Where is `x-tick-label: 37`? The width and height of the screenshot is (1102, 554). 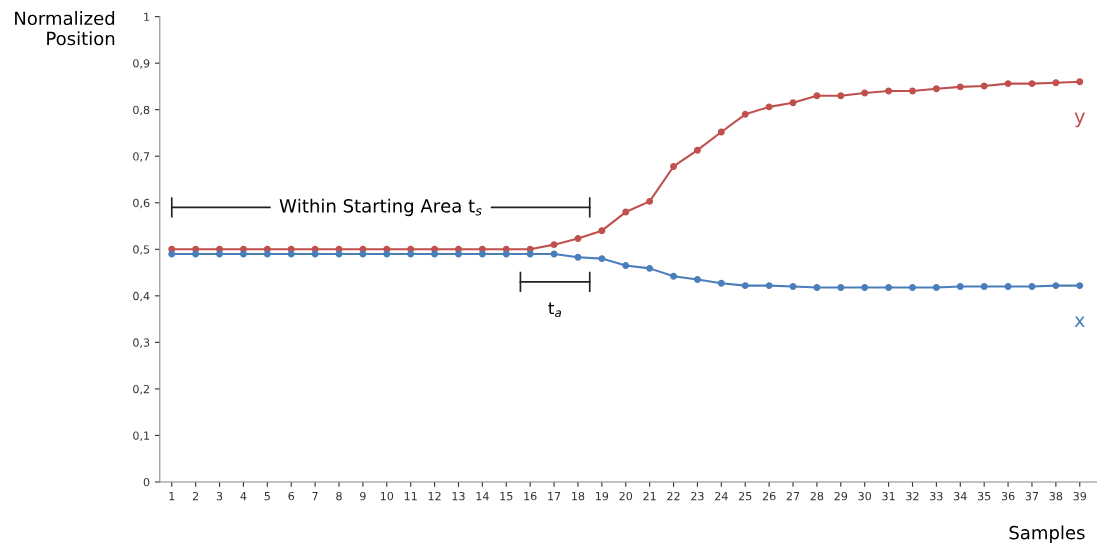 x-tick-label: 37 is located at coordinates (1032, 496).